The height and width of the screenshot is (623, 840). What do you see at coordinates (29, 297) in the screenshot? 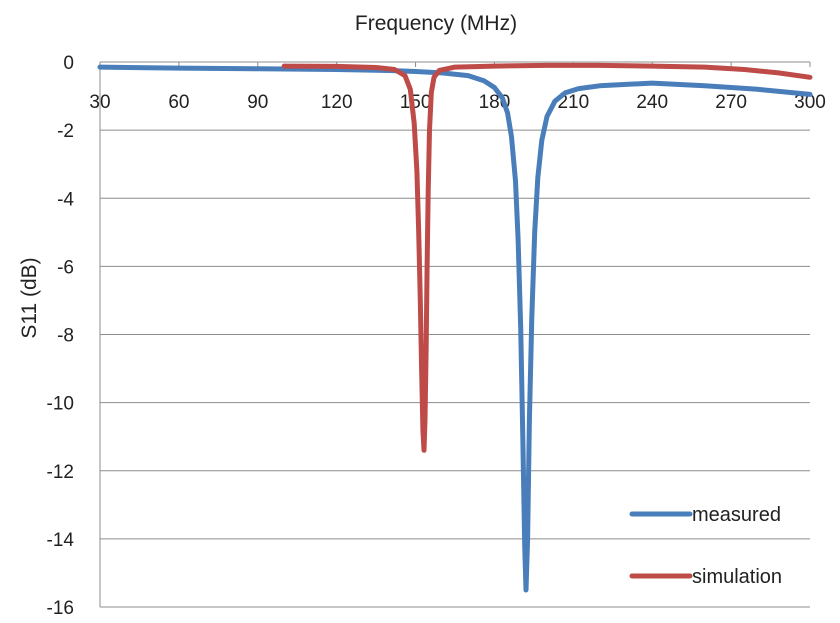
I see `y-axis-title: S11 (dB)` at bounding box center [29, 297].